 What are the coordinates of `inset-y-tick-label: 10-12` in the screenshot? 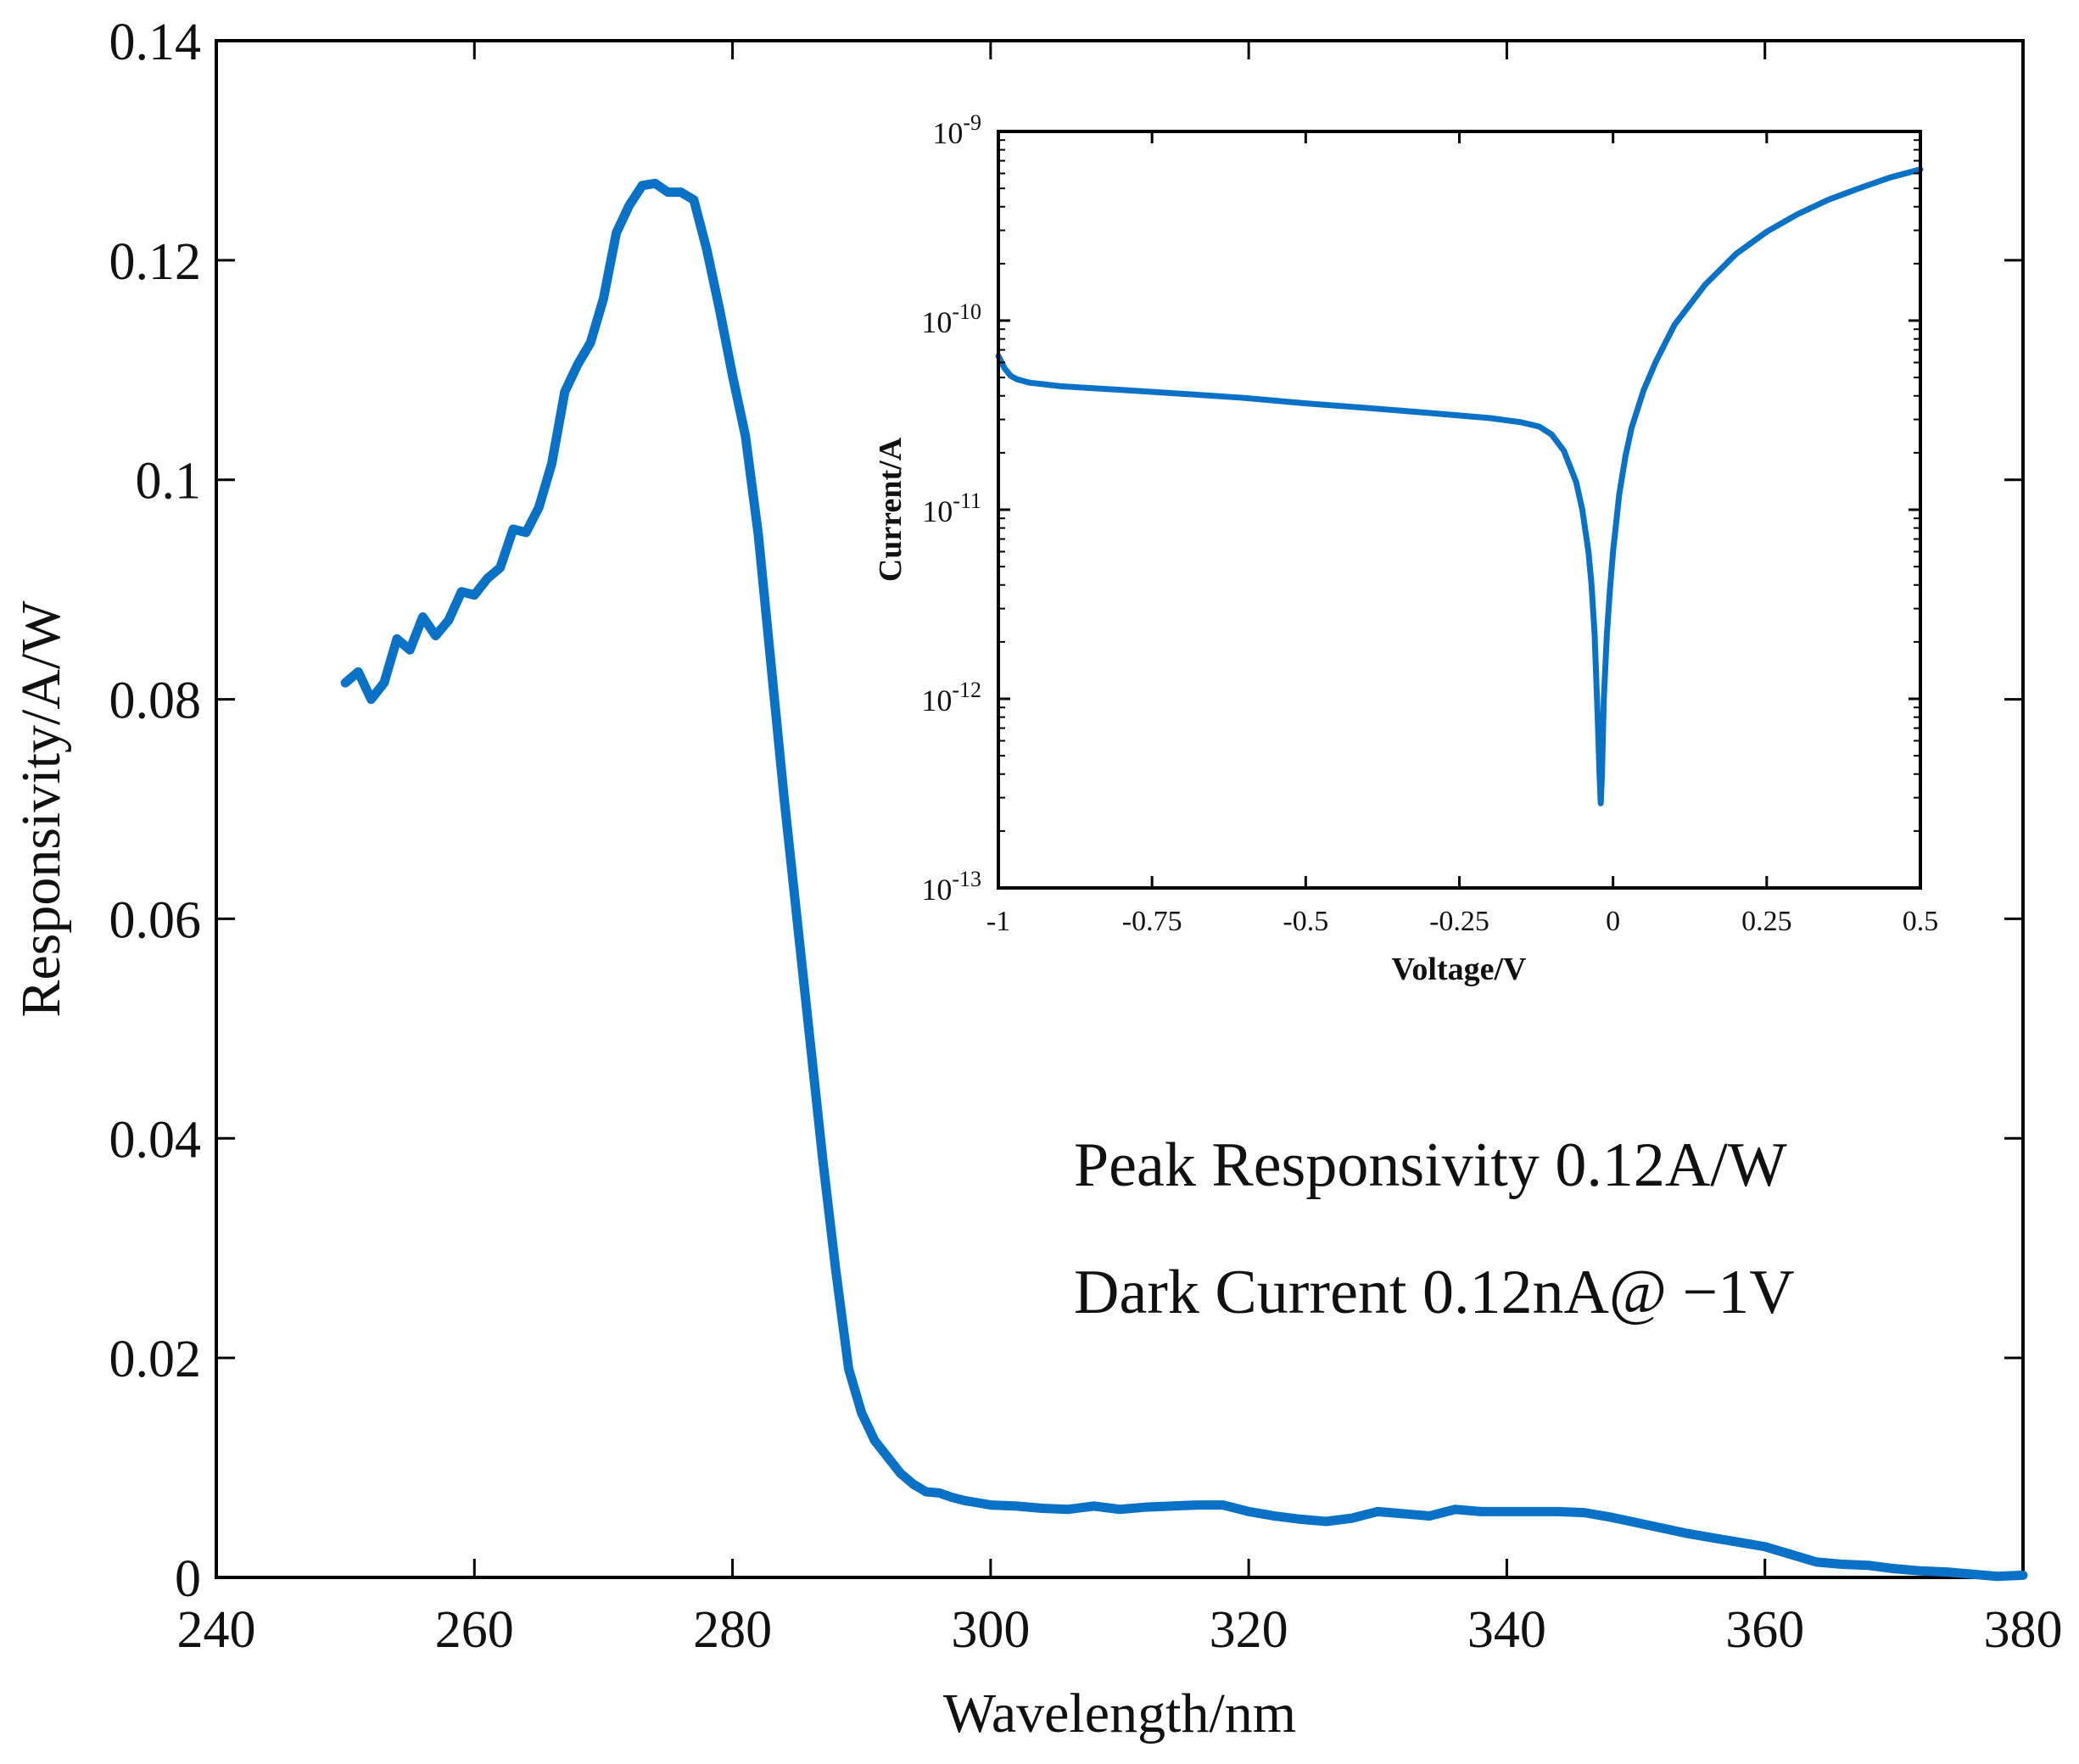 It's located at (951, 697).